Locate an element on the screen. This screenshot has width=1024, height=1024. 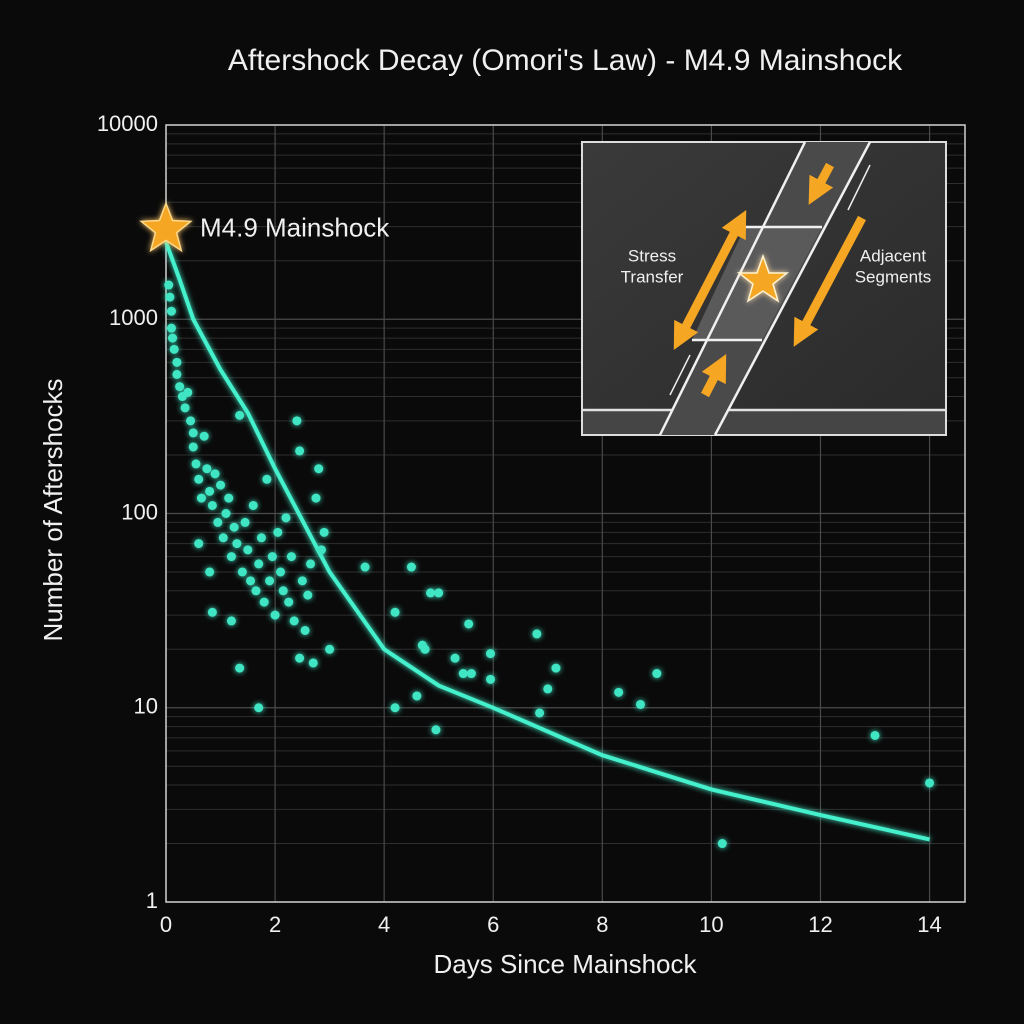
x-tick-label: 8 is located at coordinates (602, 924).